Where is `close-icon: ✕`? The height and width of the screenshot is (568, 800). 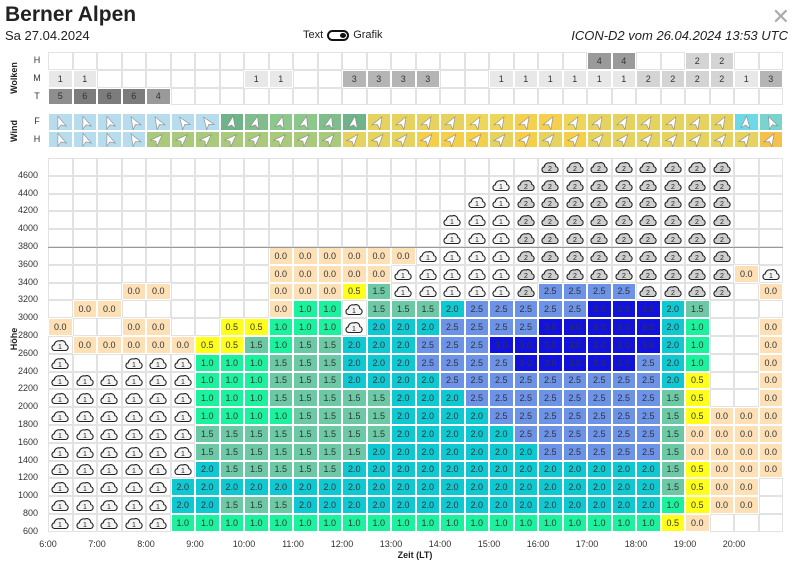 close-icon: ✕ is located at coordinates (780, 16).